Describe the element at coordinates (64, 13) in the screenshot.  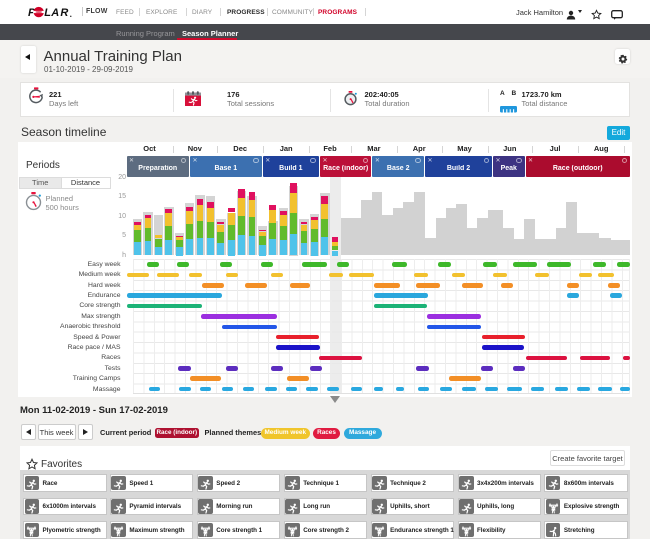
I see `svg-text: R` at that location.